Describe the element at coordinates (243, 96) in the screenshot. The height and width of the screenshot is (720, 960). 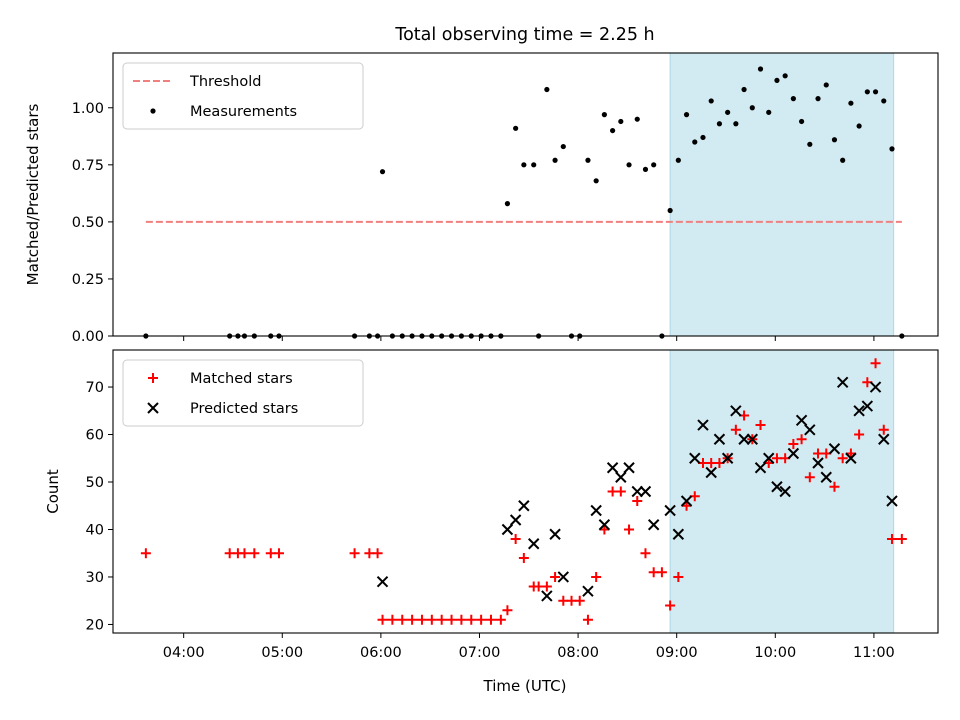
I see `legend: Threshold Measurements` at that location.